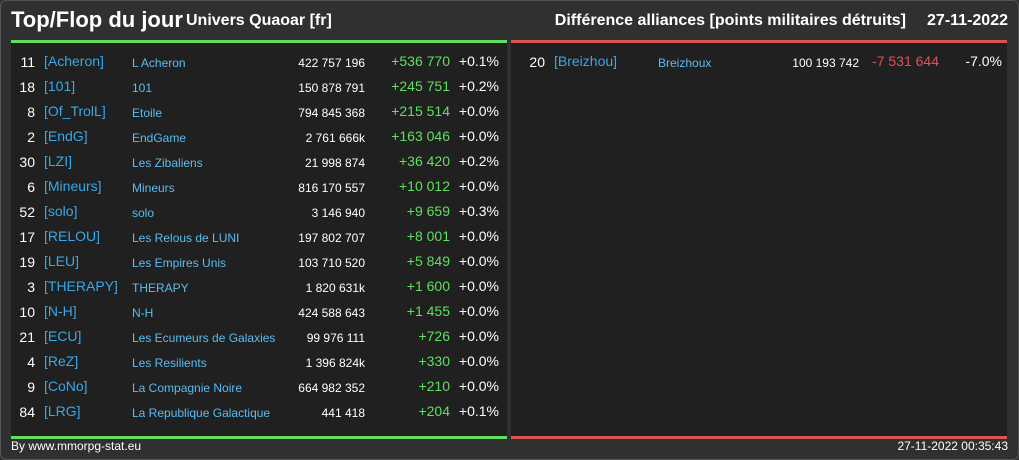 The image size is (1019, 460). Describe the element at coordinates (66, 386) in the screenshot. I see `alliance-tag-link: [CoNo]` at that location.